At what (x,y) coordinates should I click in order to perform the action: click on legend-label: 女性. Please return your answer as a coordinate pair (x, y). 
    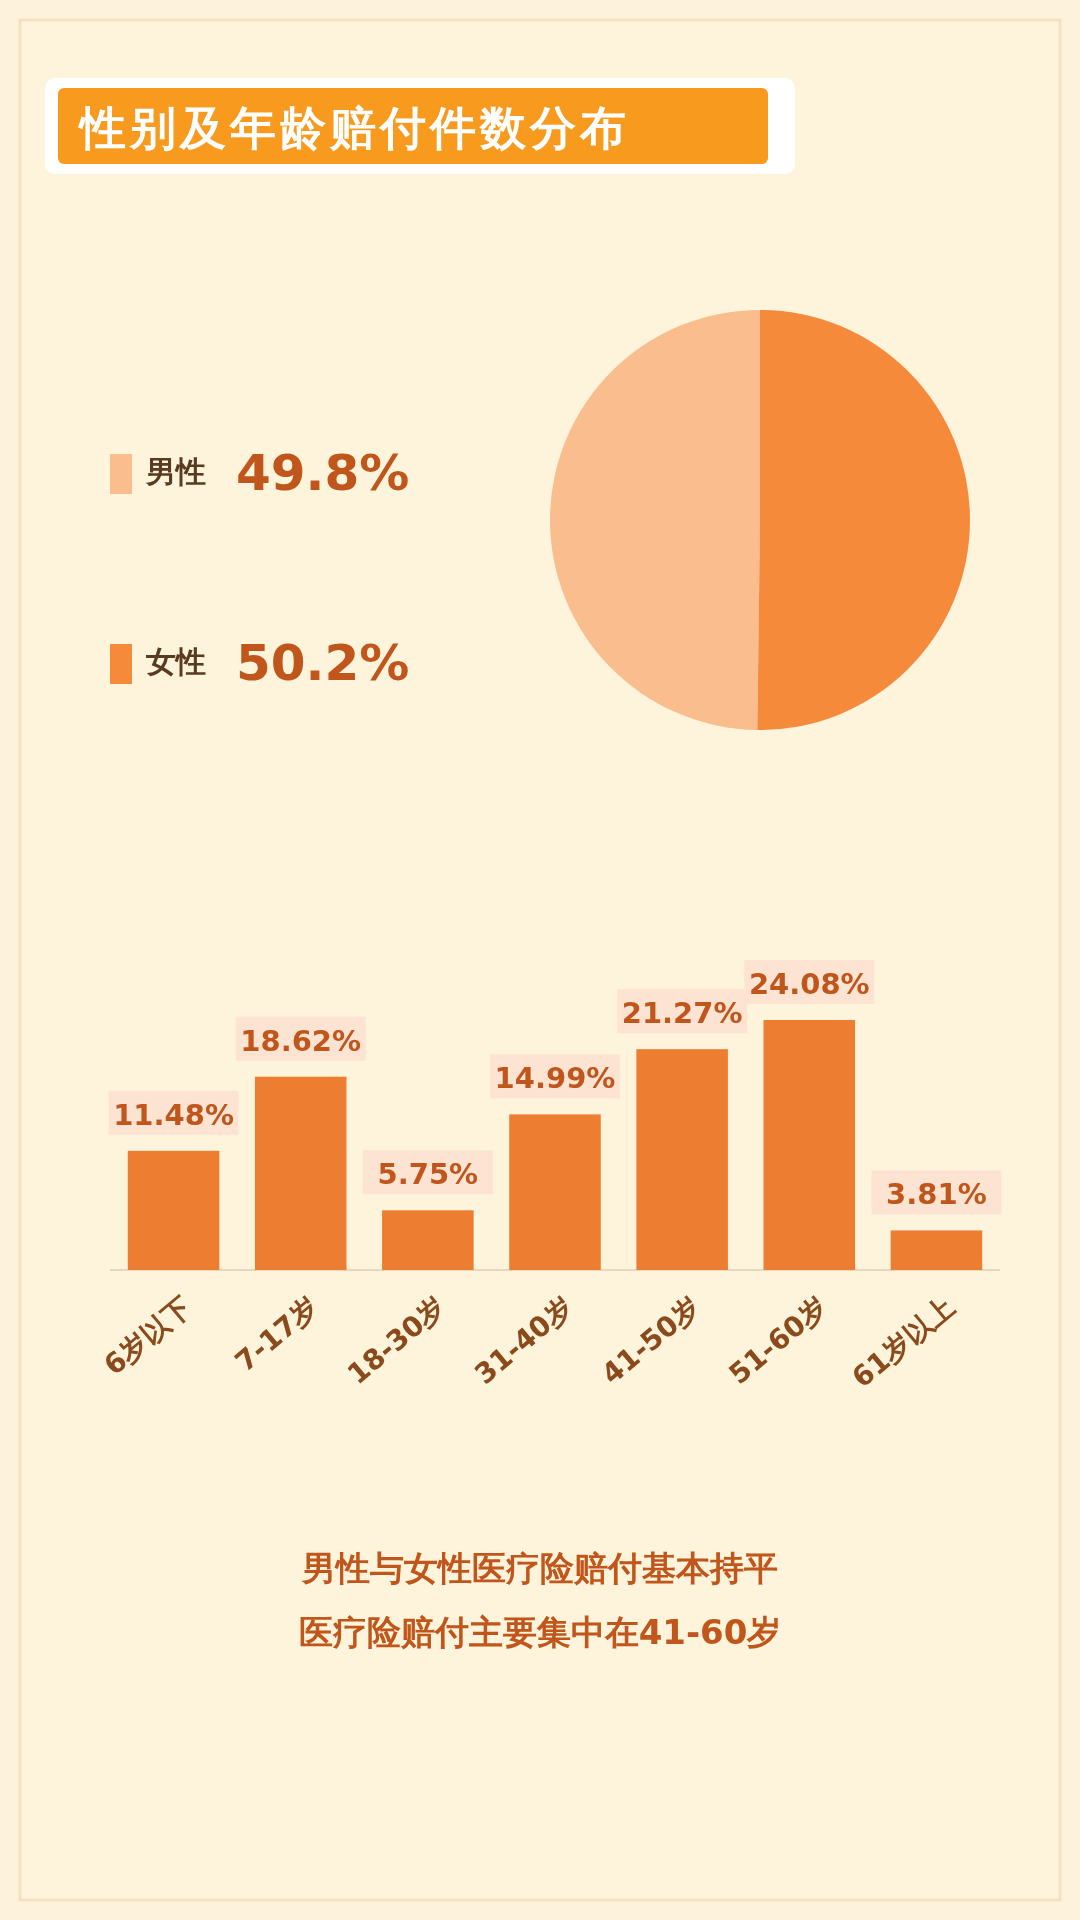
    Looking at the image, I should click on (175, 661).